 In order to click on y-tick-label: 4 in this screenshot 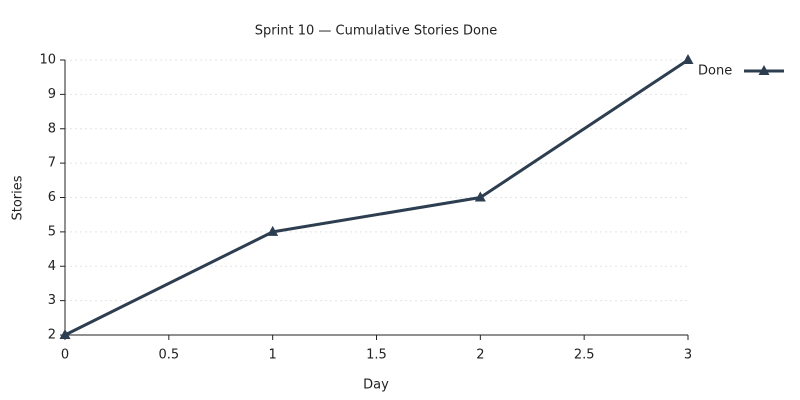, I will do `click(52, 266)`.